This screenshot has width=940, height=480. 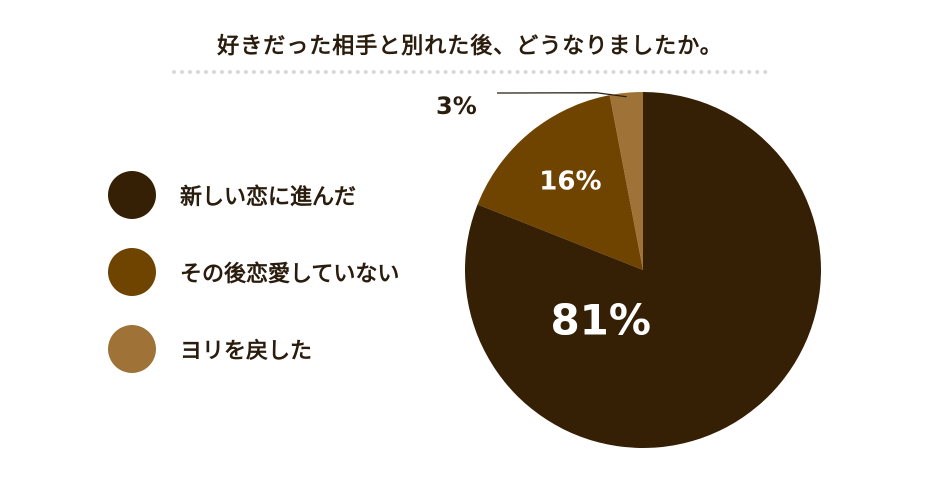 I want to click on legend-swatch-no-love, so click(x=132, y=272).